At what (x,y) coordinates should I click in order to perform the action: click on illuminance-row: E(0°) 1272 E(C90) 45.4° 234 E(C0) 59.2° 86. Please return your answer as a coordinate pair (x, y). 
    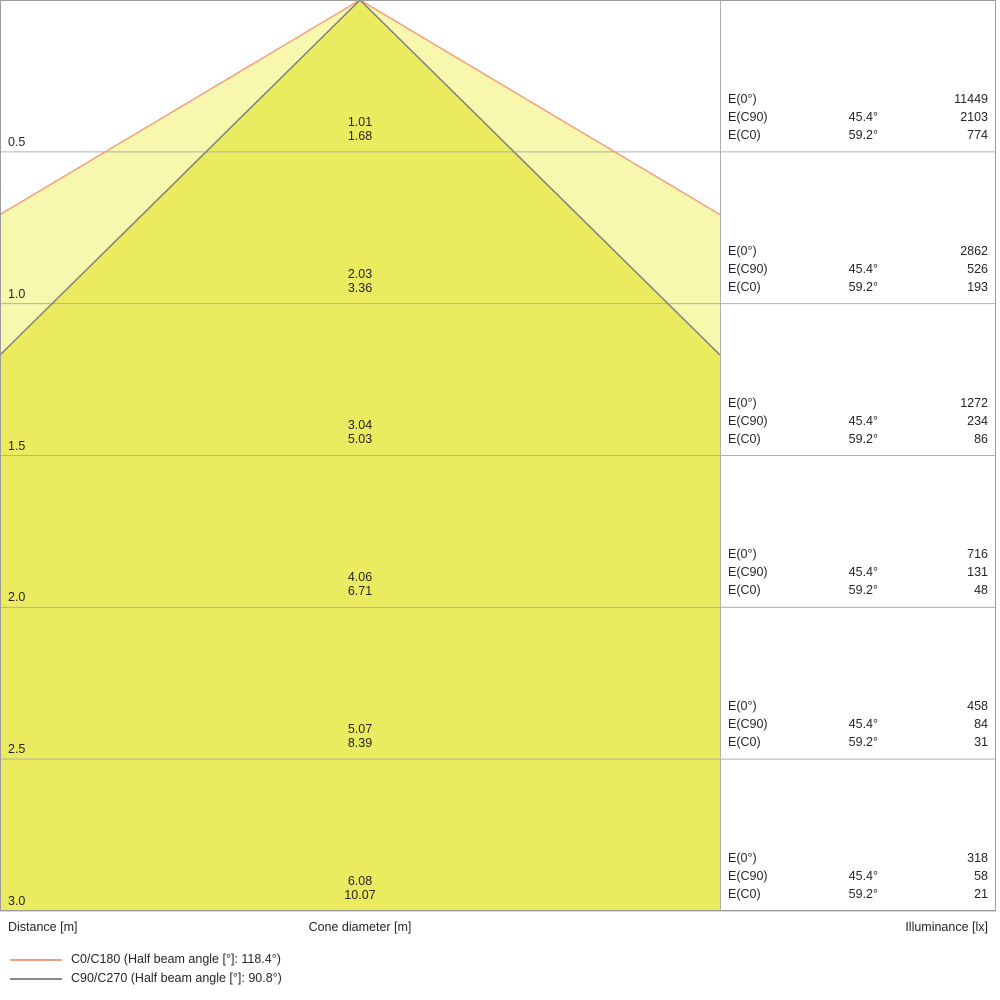
    Looking at the image, I should click on (858, 421).